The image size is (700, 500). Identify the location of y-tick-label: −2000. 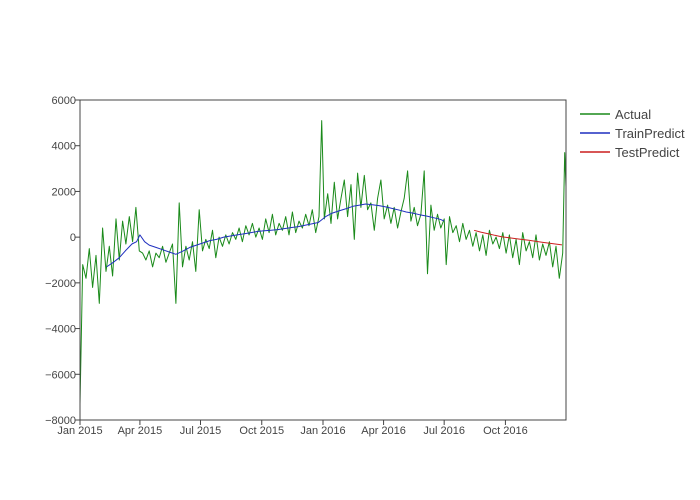
(60, 284).